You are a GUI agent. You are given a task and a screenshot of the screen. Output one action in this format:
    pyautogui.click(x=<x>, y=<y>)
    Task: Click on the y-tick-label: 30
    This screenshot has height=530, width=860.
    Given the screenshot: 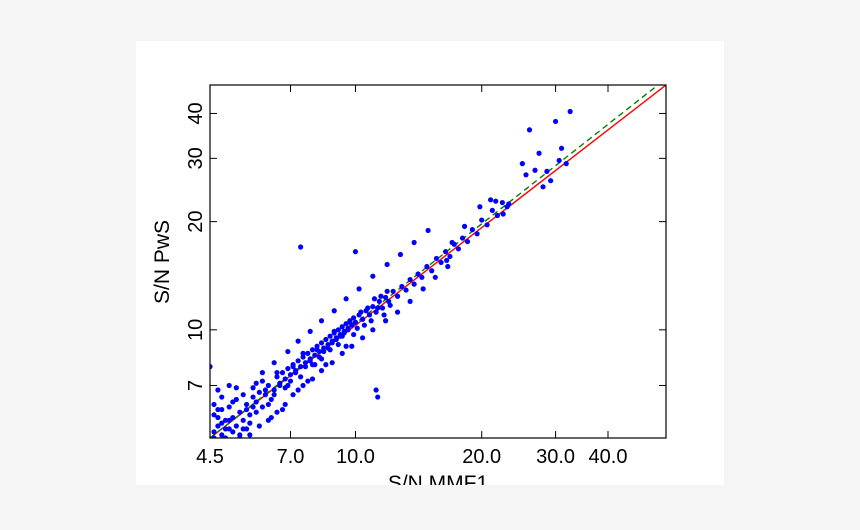 What is the action you would take?
    pyautogui.click(x=196, y=158)
    